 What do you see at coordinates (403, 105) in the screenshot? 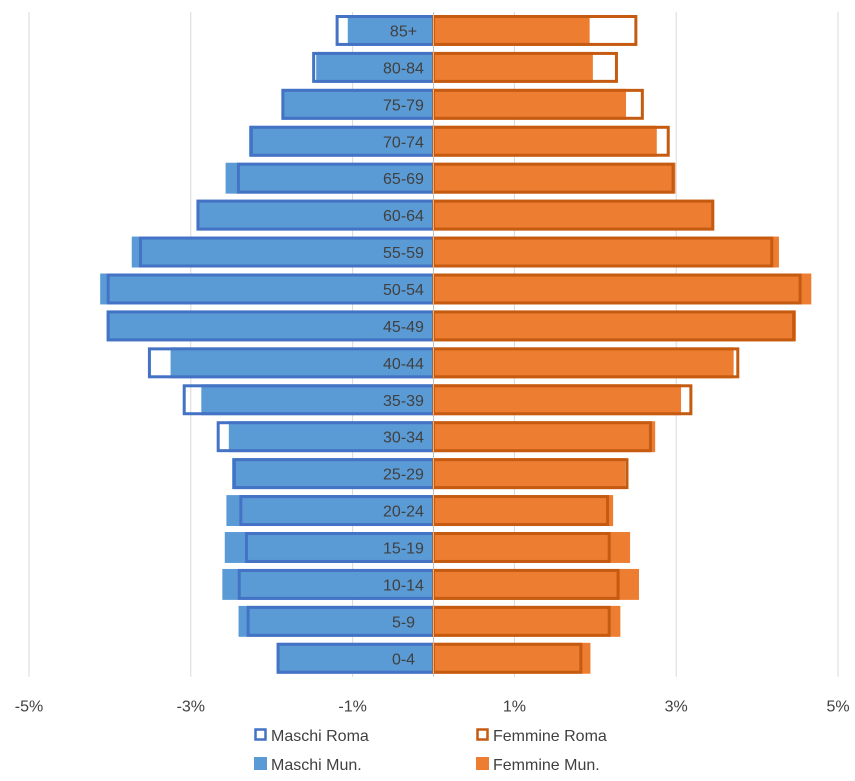
I see `category-label-75-79: 75-79` at bounding box center [403, 105].